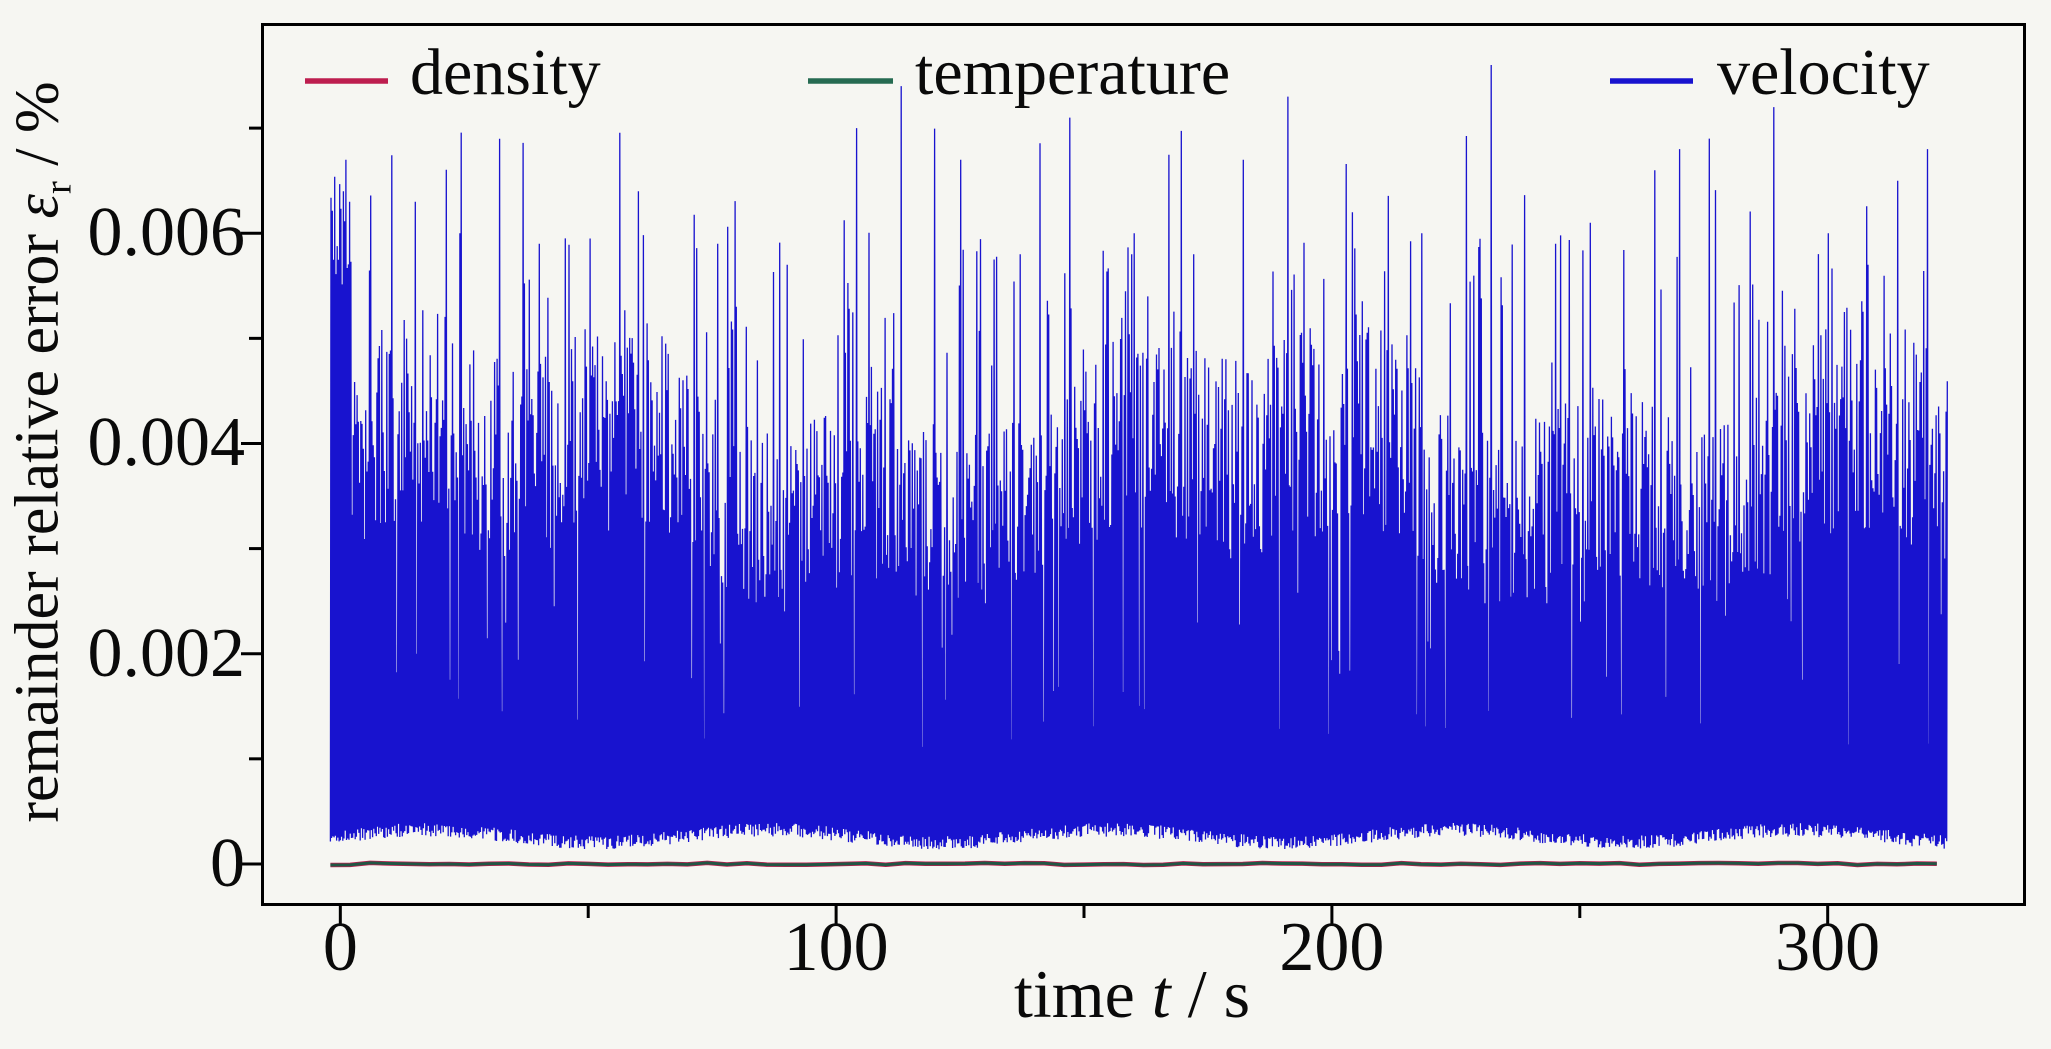 This screenshot has height=1049, width=2051. Describe the element at coordinates (166, 233) in the screenshot. I see `y-tick-label: 0.006` at that location.